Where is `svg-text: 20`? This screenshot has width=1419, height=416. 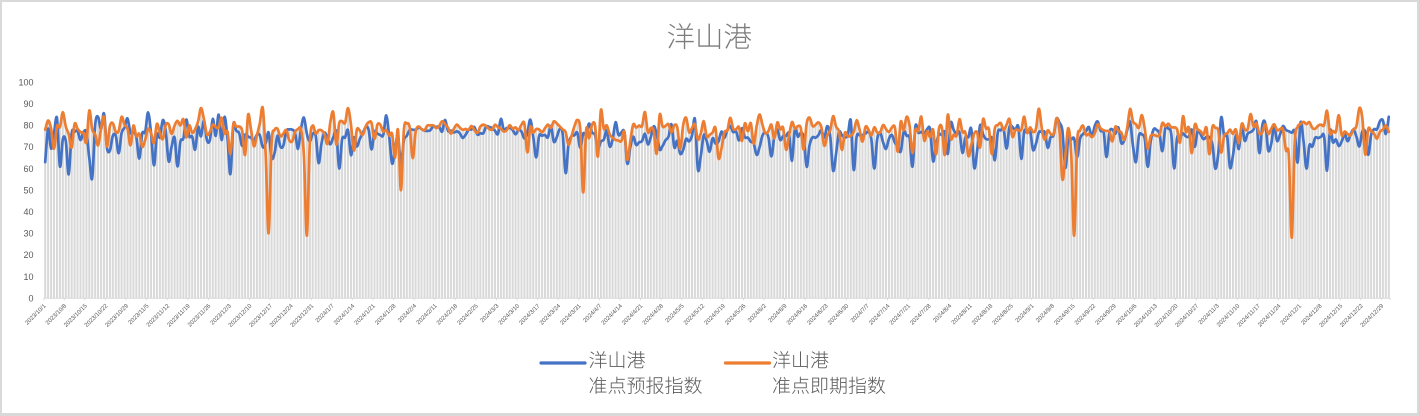 svg-text: 20 is located at coordinates (28, 255).